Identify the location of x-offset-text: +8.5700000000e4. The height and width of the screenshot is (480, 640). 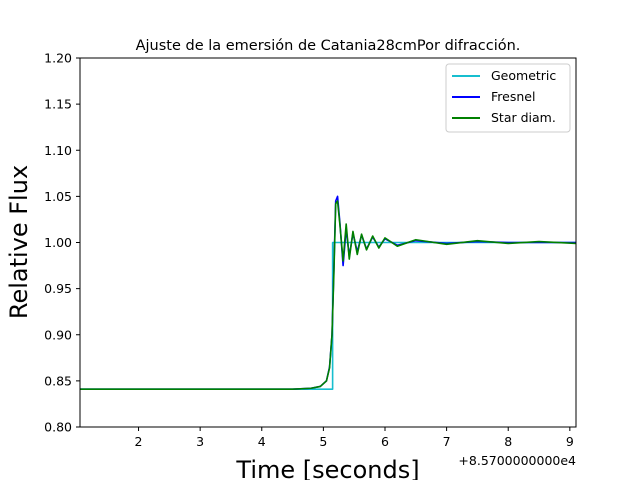
(517, 460).